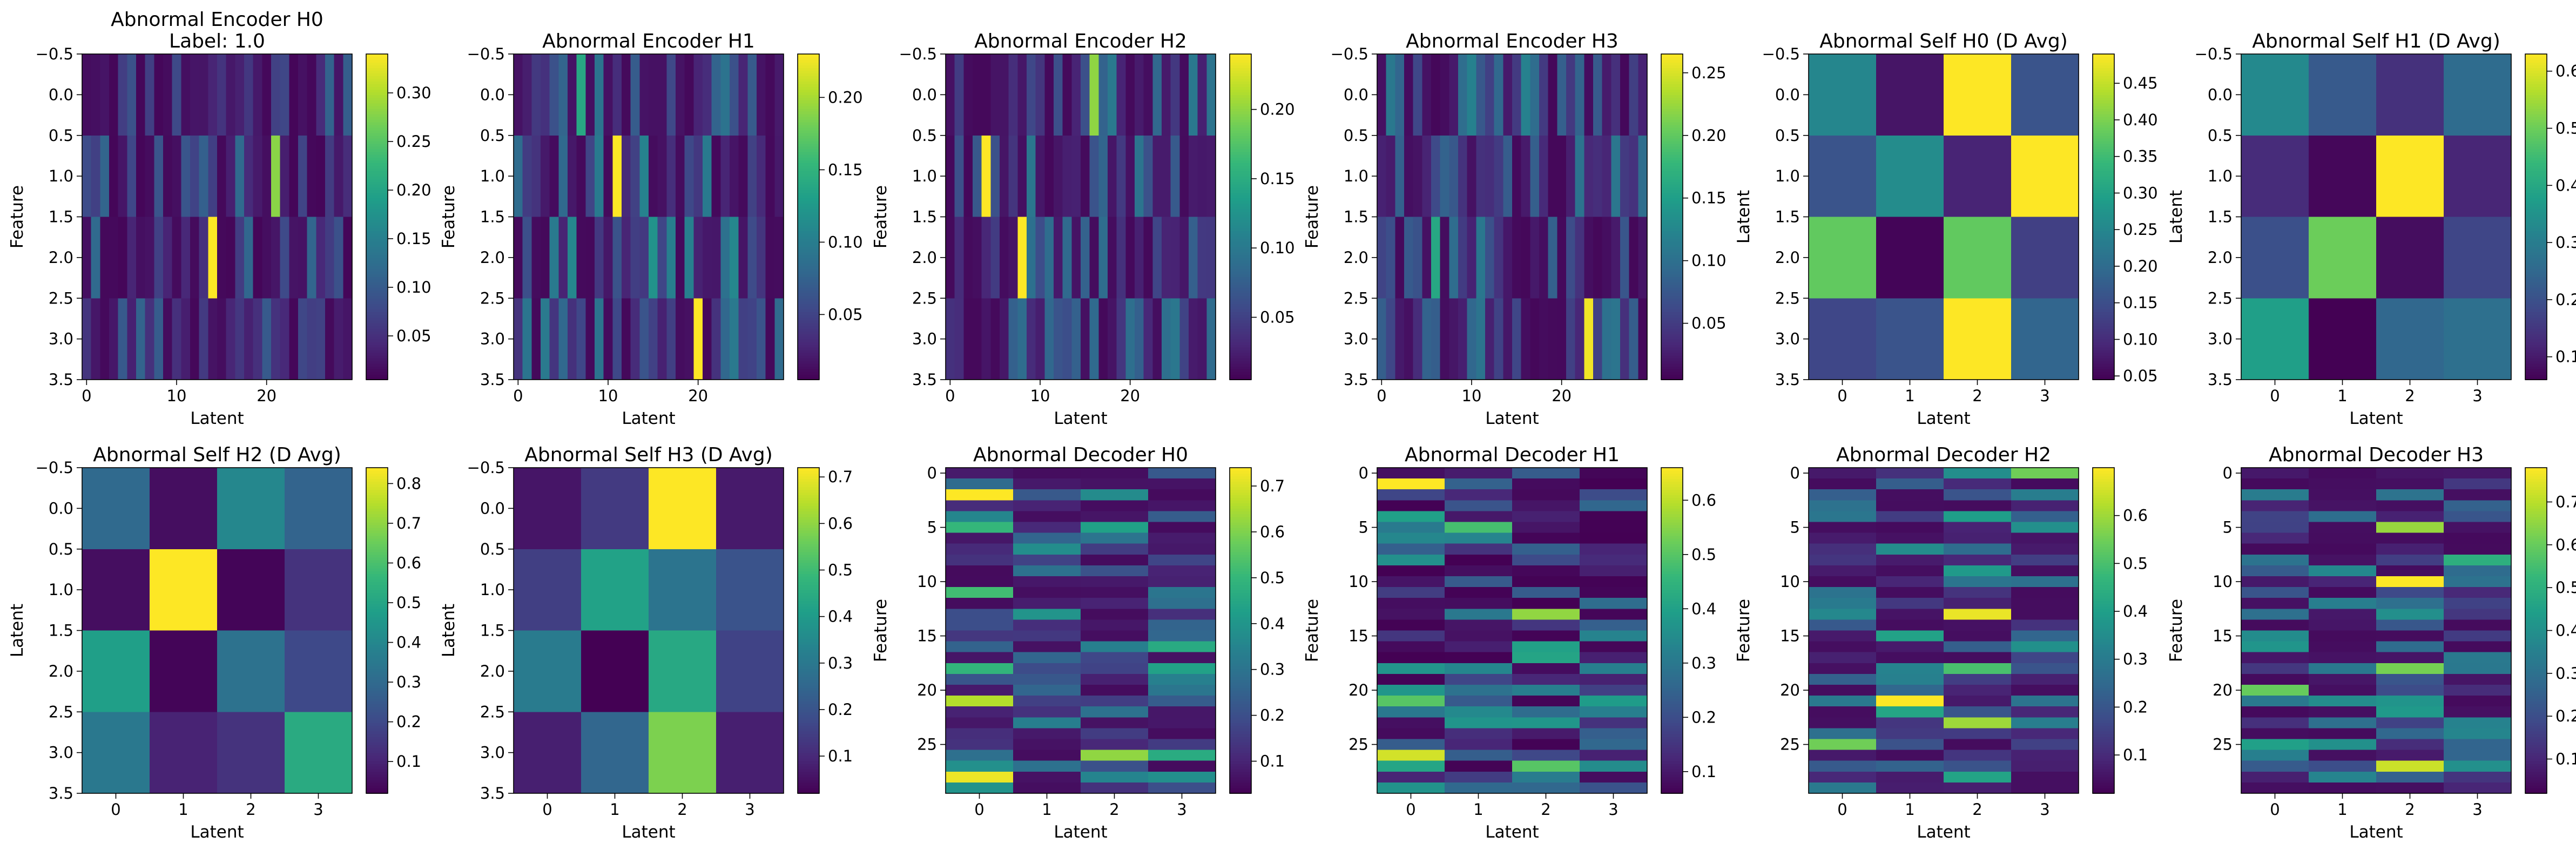 The height and width of the screenshot is (850, 2576). What do you see at coordinates (217, 20) in the screenshot?
I see `panel-title: Abnormal Encoder H0` at bounding box center [217, 20].